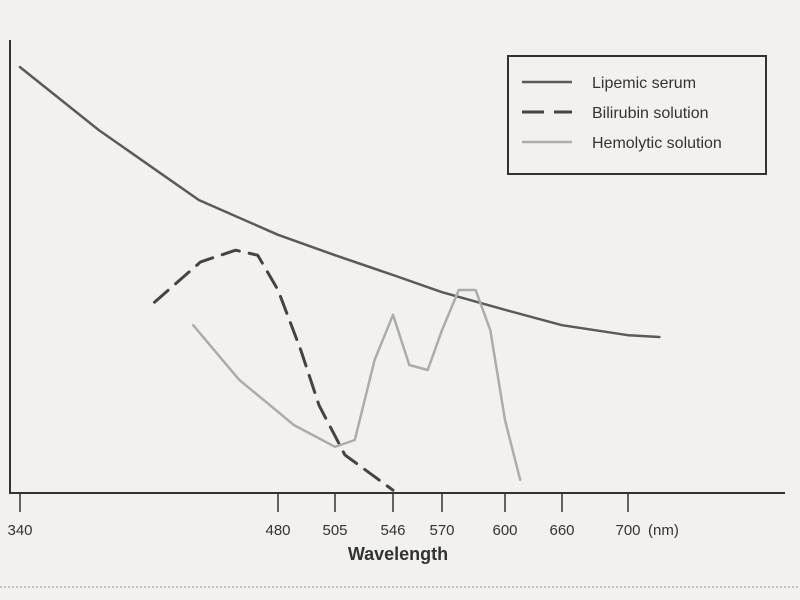 The image size is (800, 600). I want to click on series-line-hemolytic-solution, so click(356, 385).